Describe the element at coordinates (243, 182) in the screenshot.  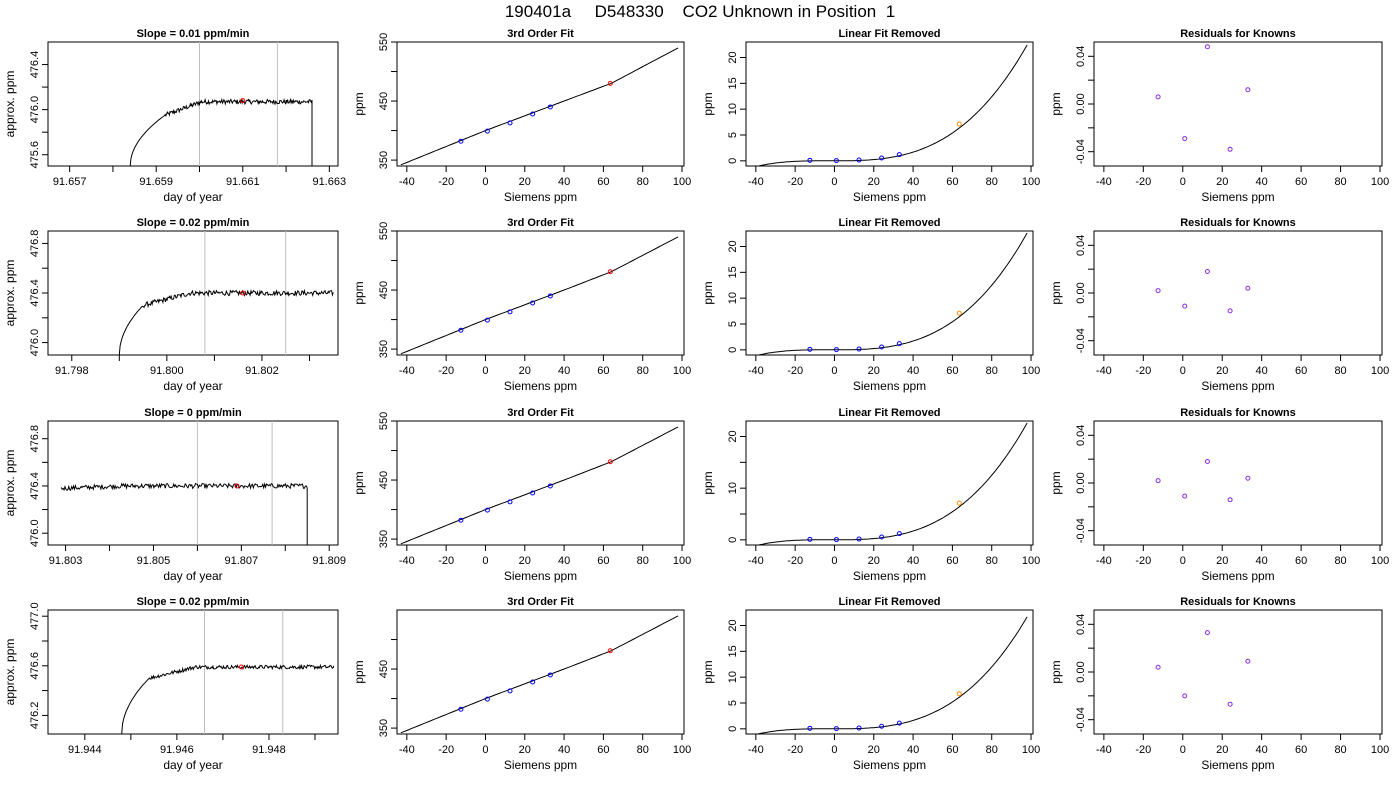
I see `x-tick-label: 91.661` at that location.